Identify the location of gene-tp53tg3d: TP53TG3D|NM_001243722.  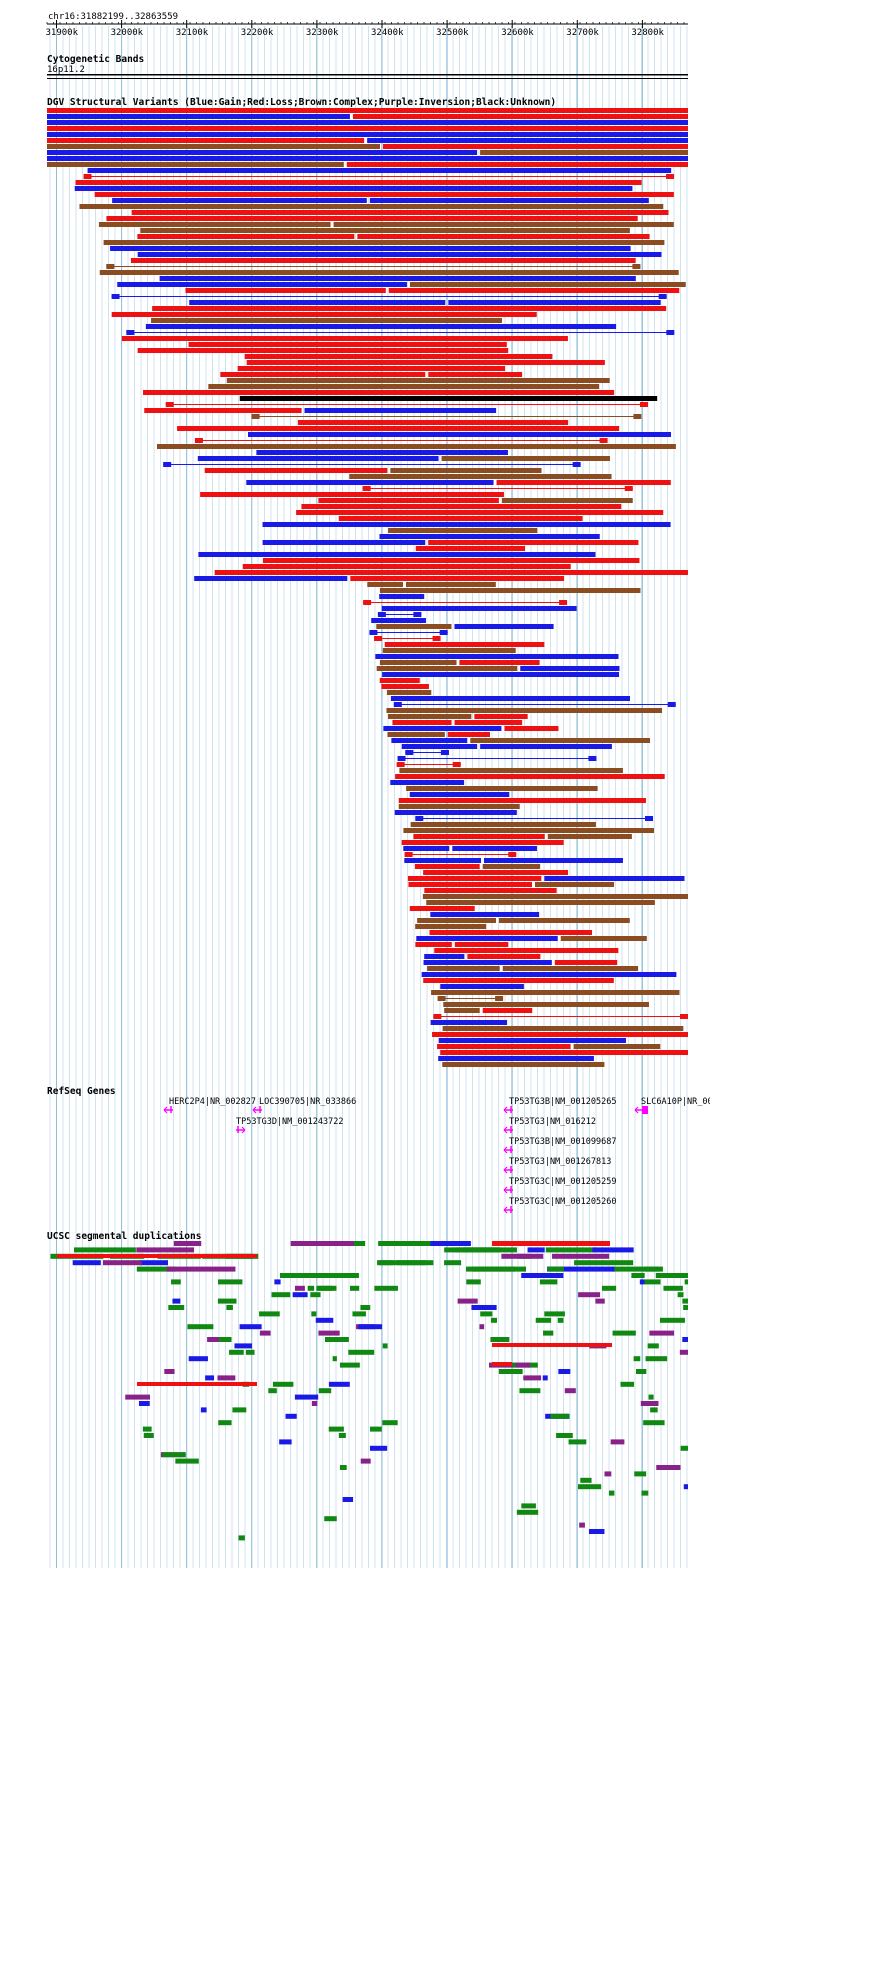
(289, 1125).